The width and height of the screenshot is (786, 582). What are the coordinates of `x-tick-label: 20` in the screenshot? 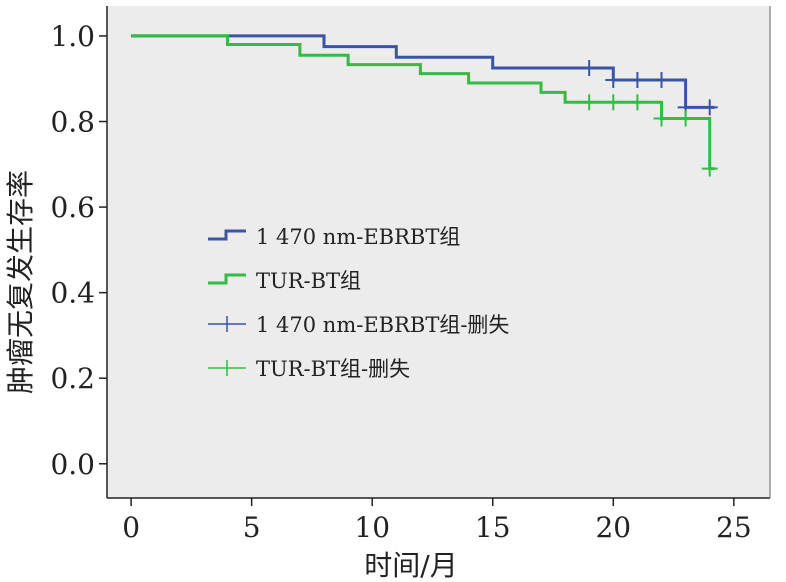 It's located at (613, 527).